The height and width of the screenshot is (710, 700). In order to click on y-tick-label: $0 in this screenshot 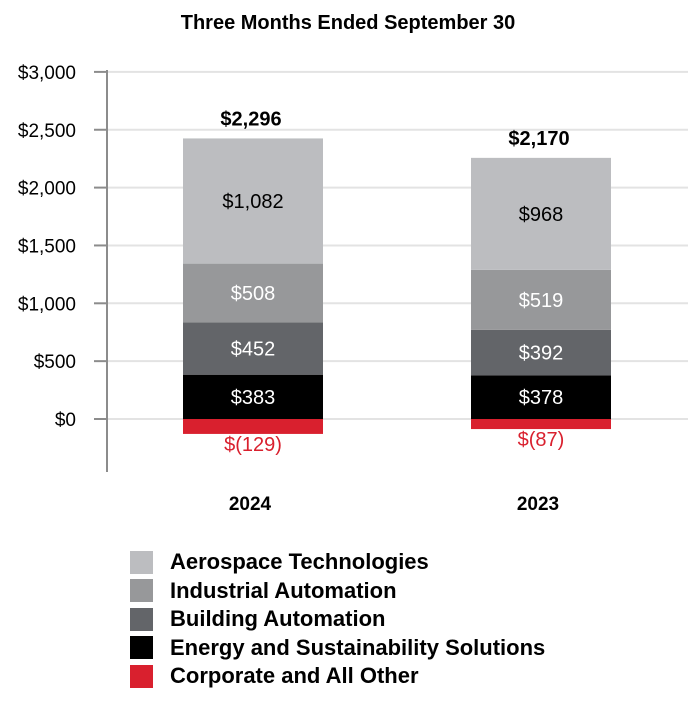, I will do `click(65, 420)`.